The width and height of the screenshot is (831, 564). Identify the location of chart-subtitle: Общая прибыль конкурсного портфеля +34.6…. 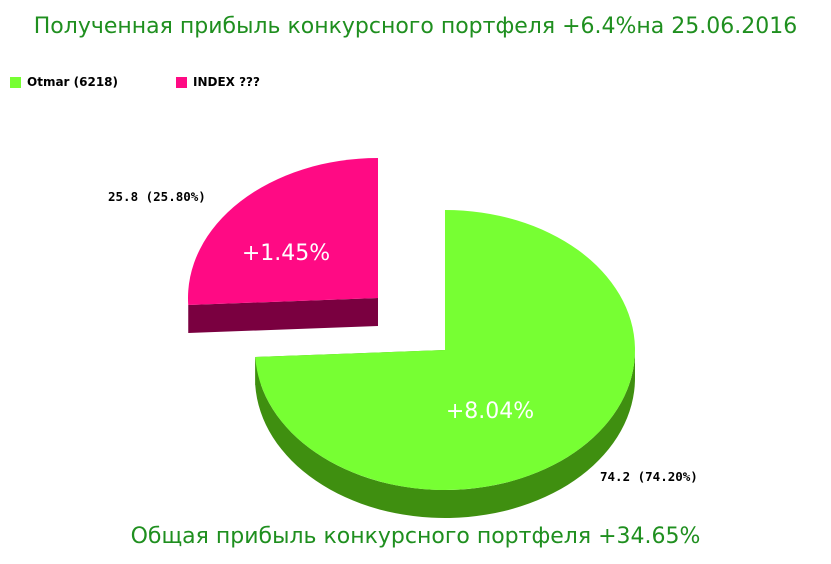
(415, 536).